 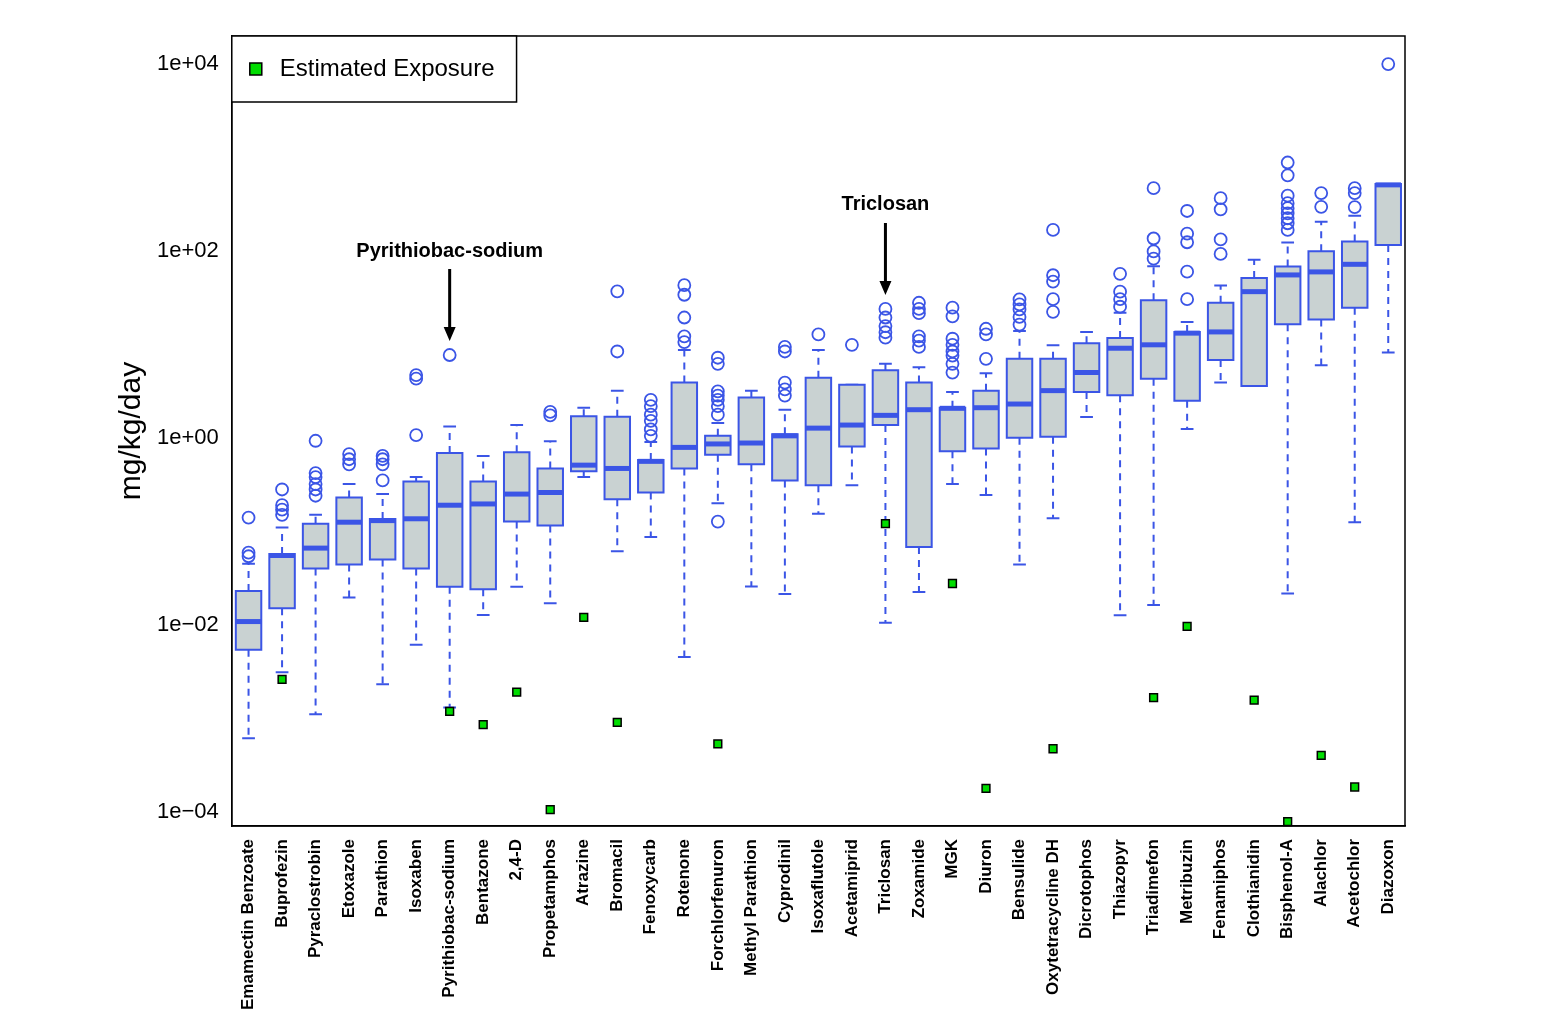 What do you see at coordinates (348, 879) in the screenshot?
I see `x-tick-label: Etoxazole` at bounding box center [348, 879].